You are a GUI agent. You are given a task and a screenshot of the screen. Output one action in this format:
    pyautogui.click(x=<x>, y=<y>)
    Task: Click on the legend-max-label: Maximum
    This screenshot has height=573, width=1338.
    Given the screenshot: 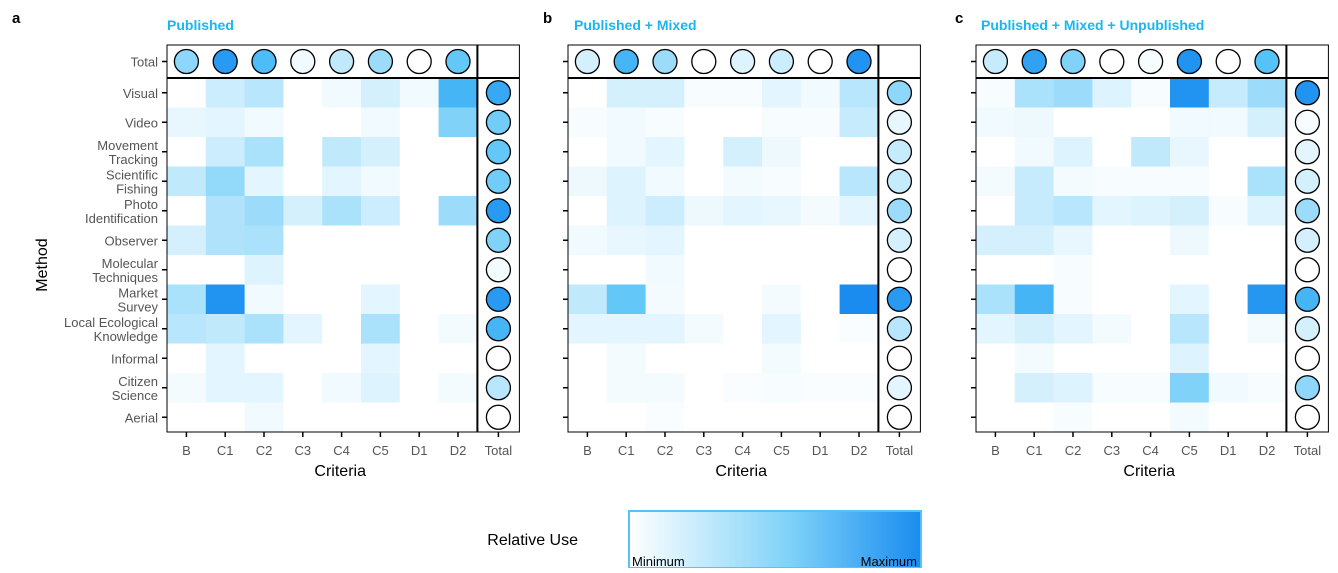 What is the action you would take?
    pyautogui.click(x=889, y=561)
    